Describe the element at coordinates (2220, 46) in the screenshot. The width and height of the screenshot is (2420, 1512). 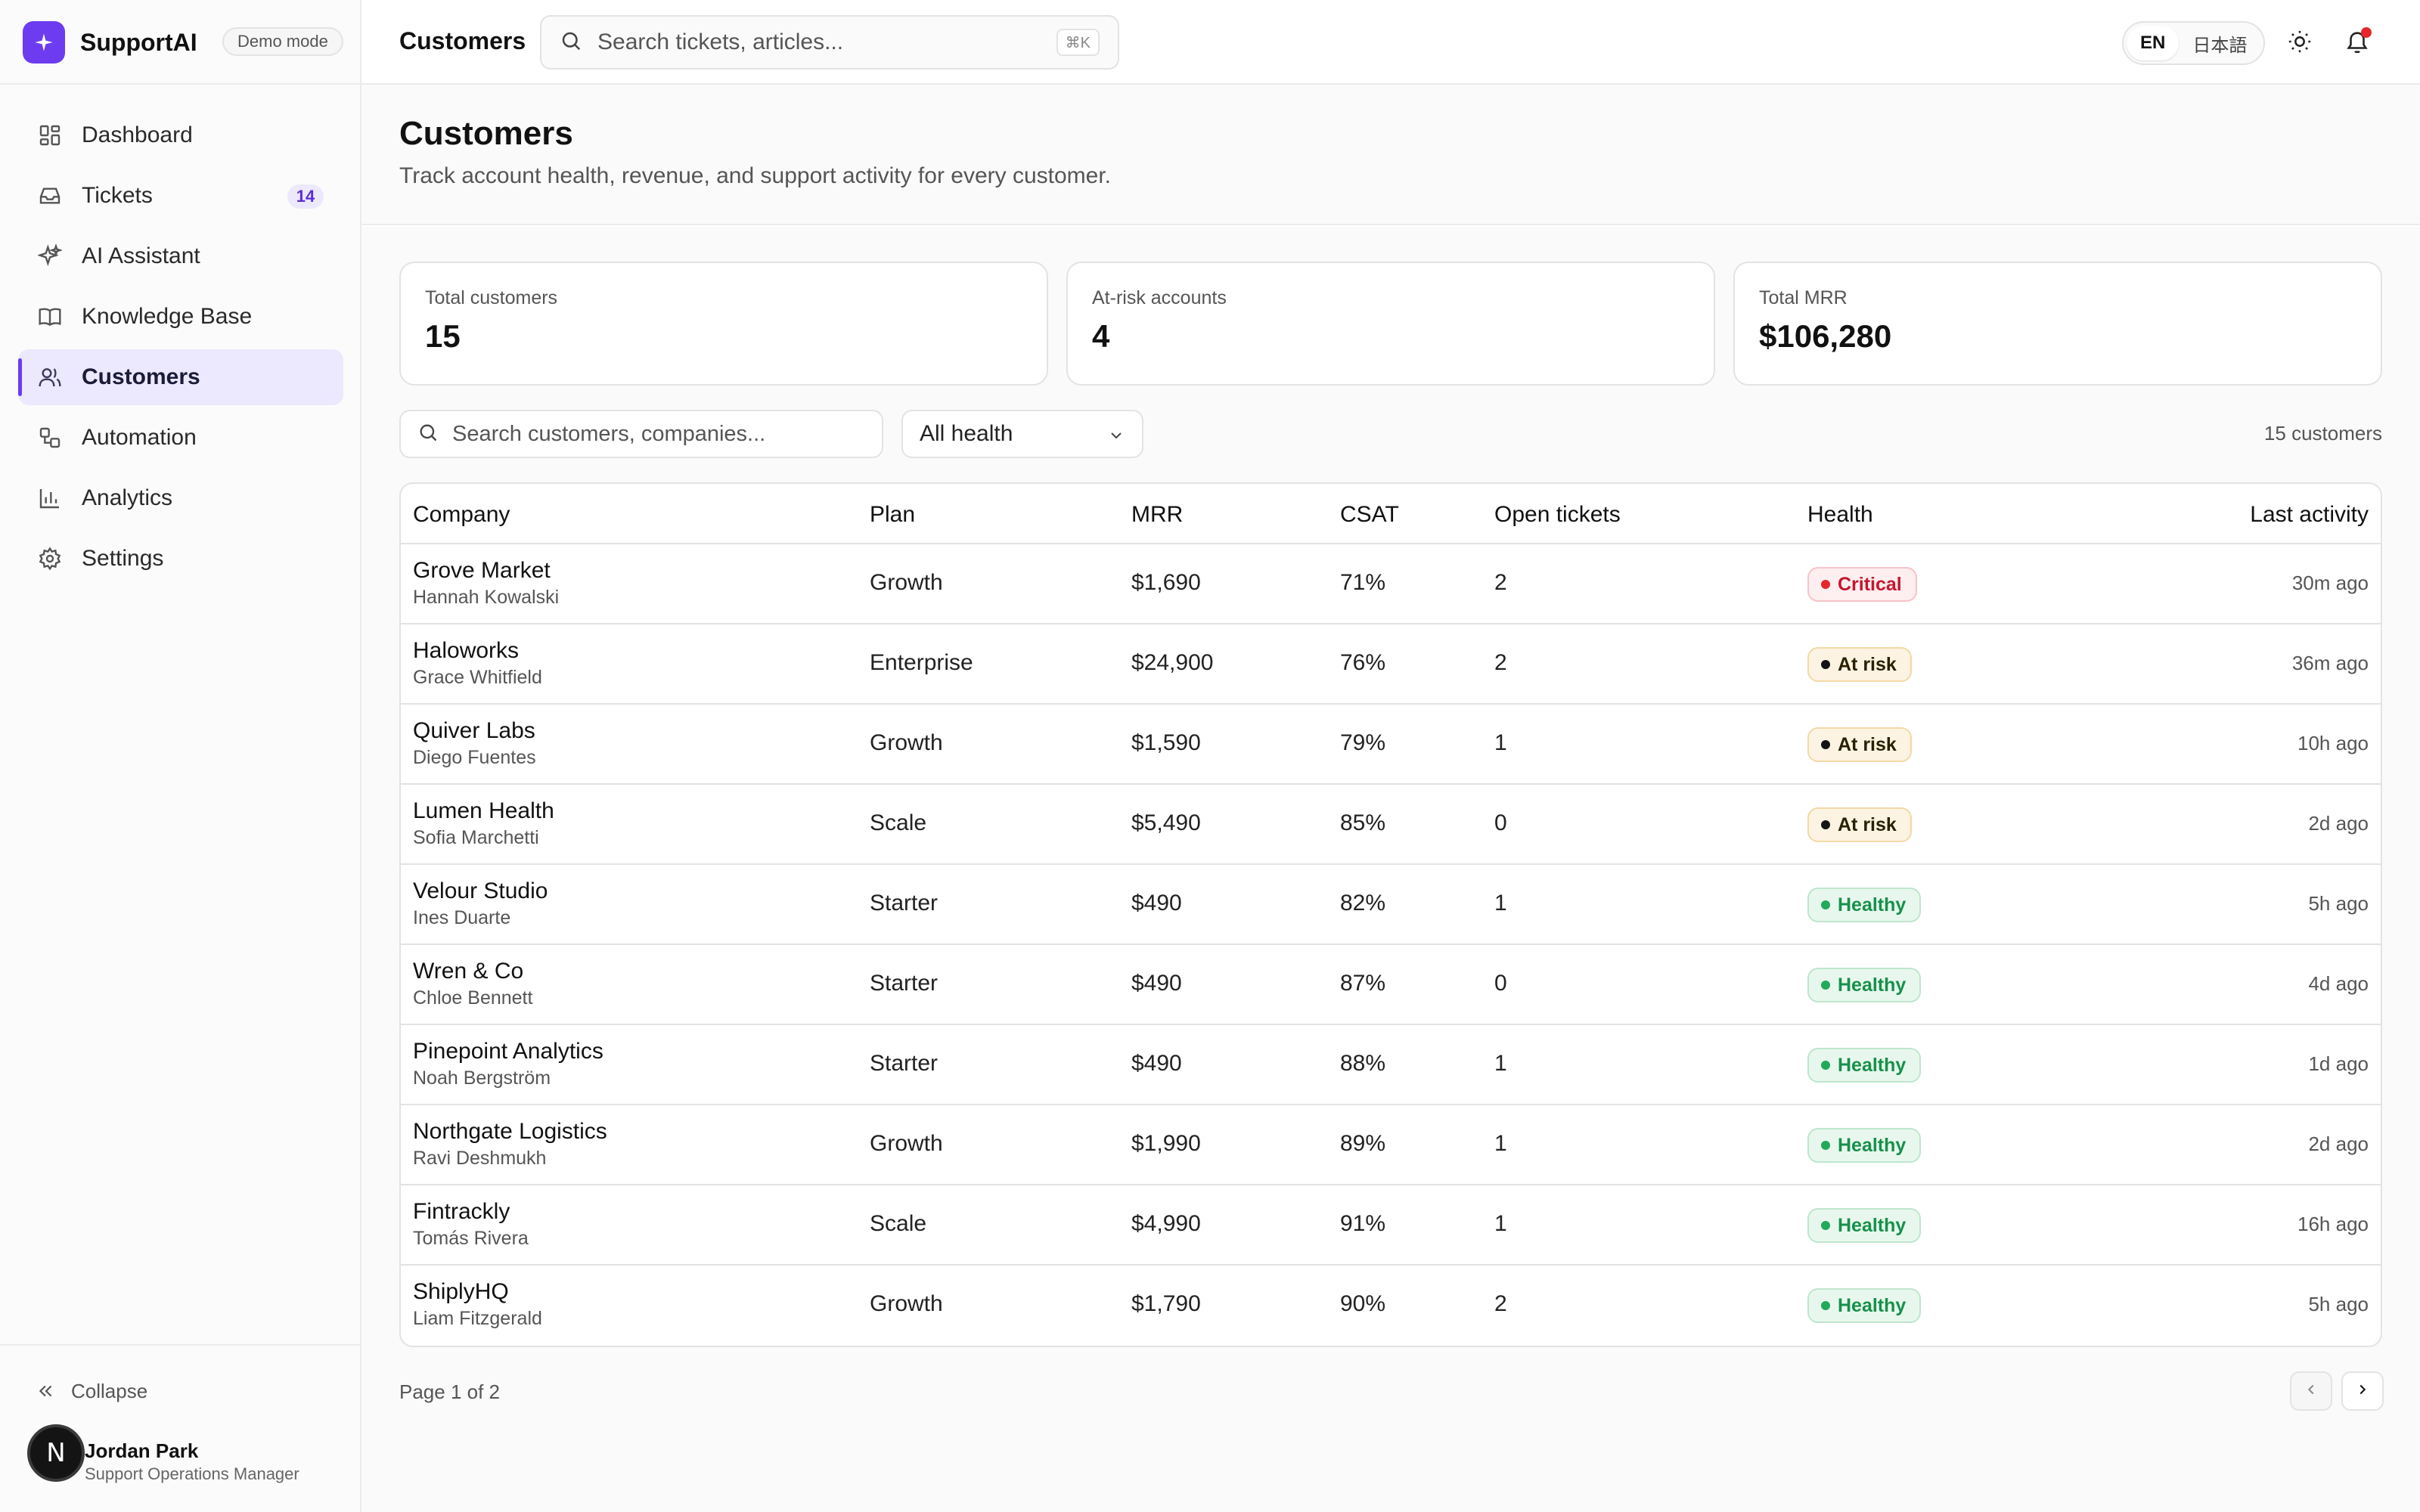
I see `language-option-ja: 日本語` at that location.